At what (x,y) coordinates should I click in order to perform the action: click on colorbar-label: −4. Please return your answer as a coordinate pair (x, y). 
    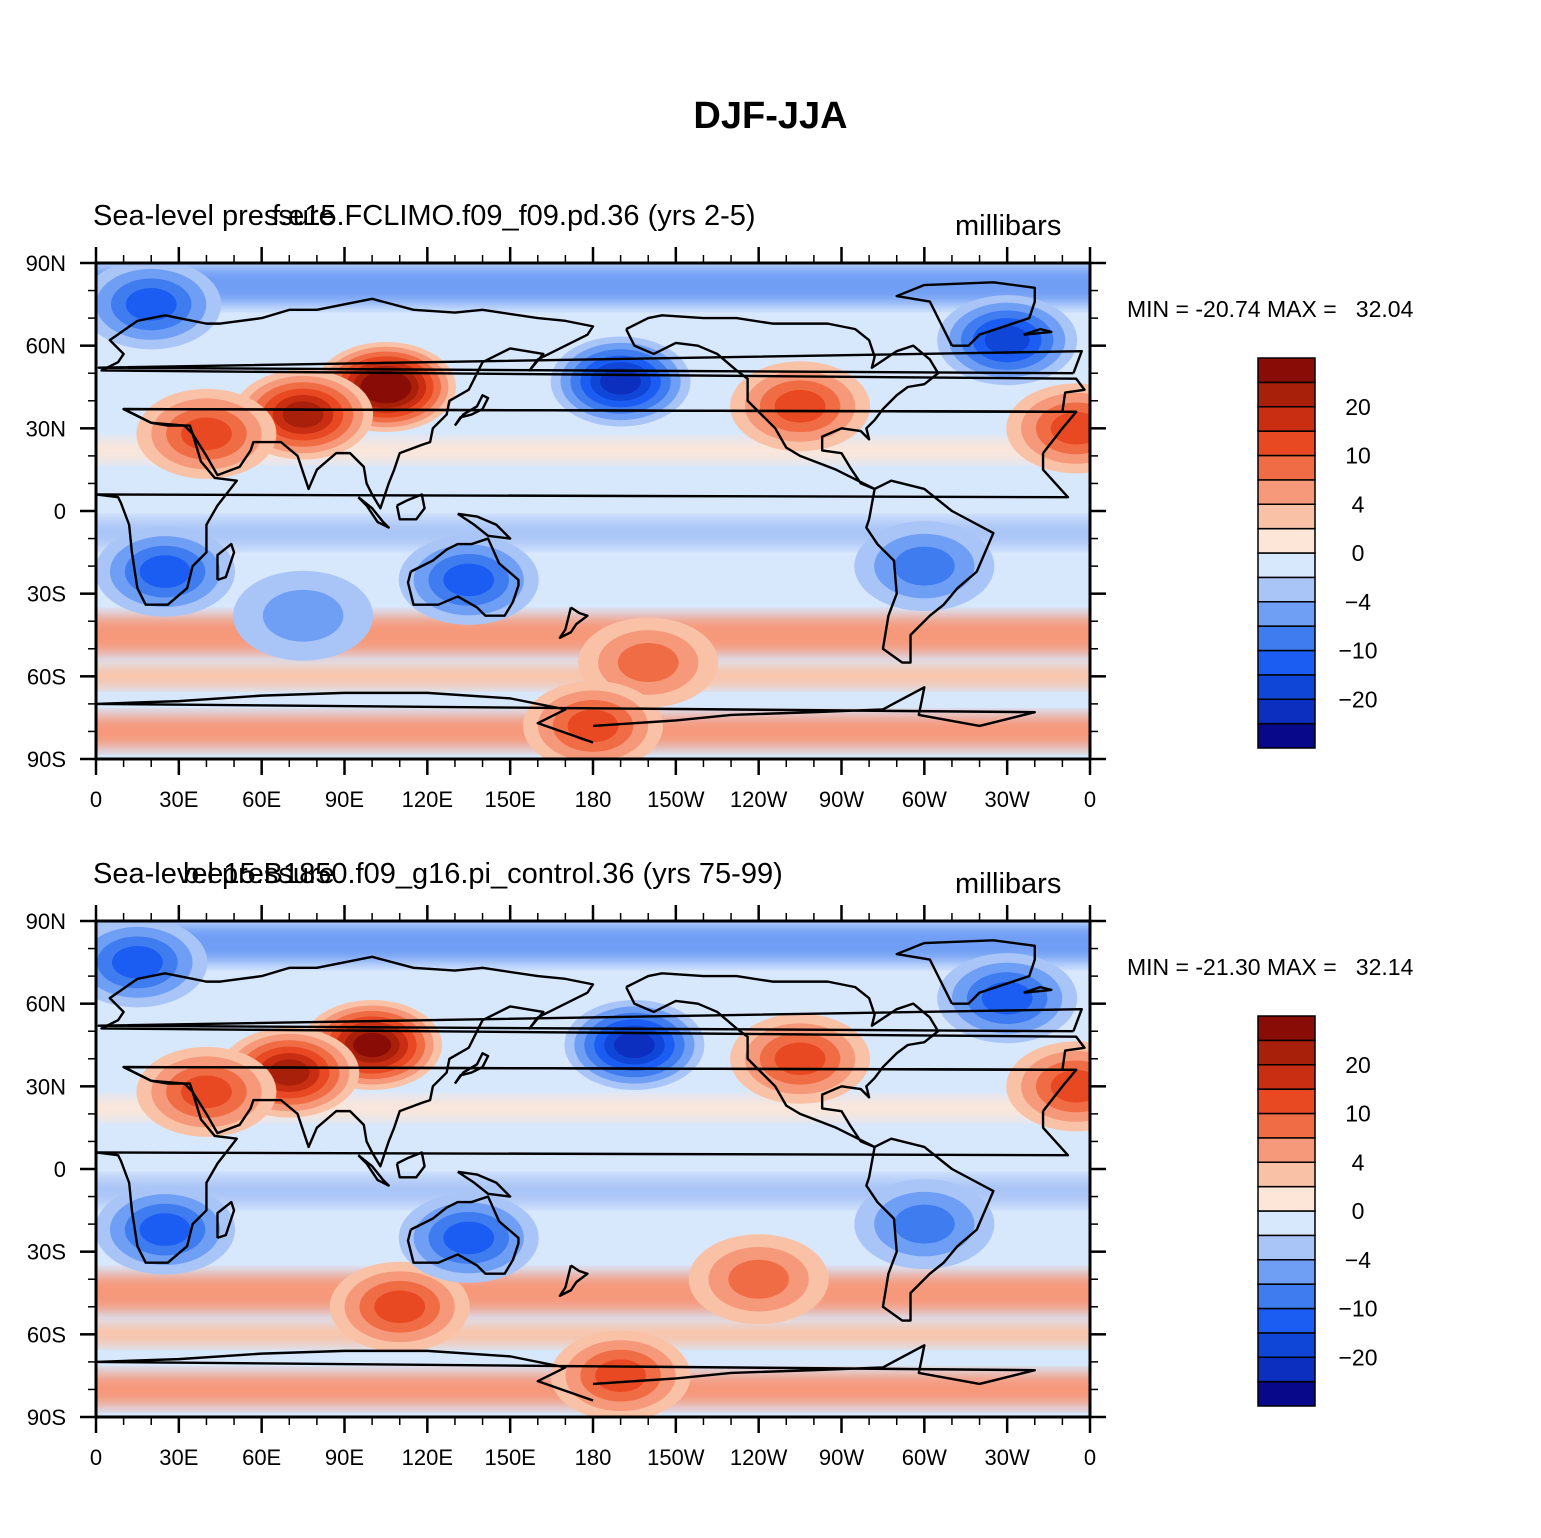
    Looking at the image, I should click on (1358, 602).